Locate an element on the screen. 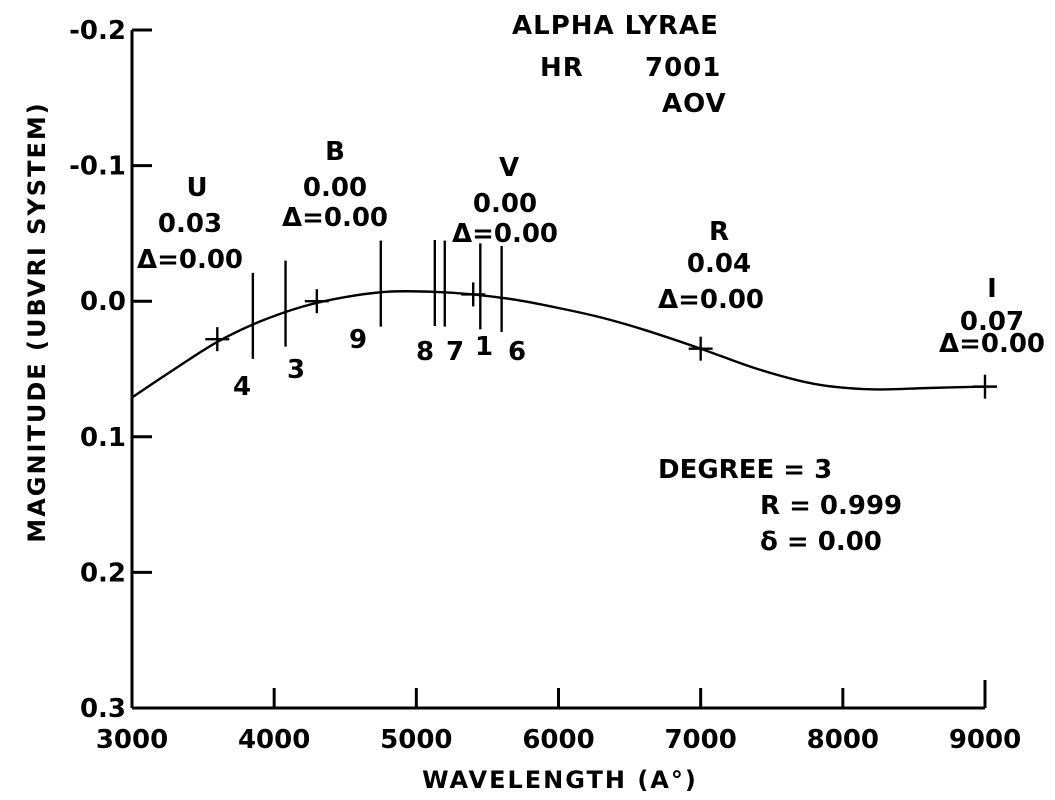 The width and height of the screenshot is (1055, 800). x-tick-label: 4000 is located at coordinates (274, 740).